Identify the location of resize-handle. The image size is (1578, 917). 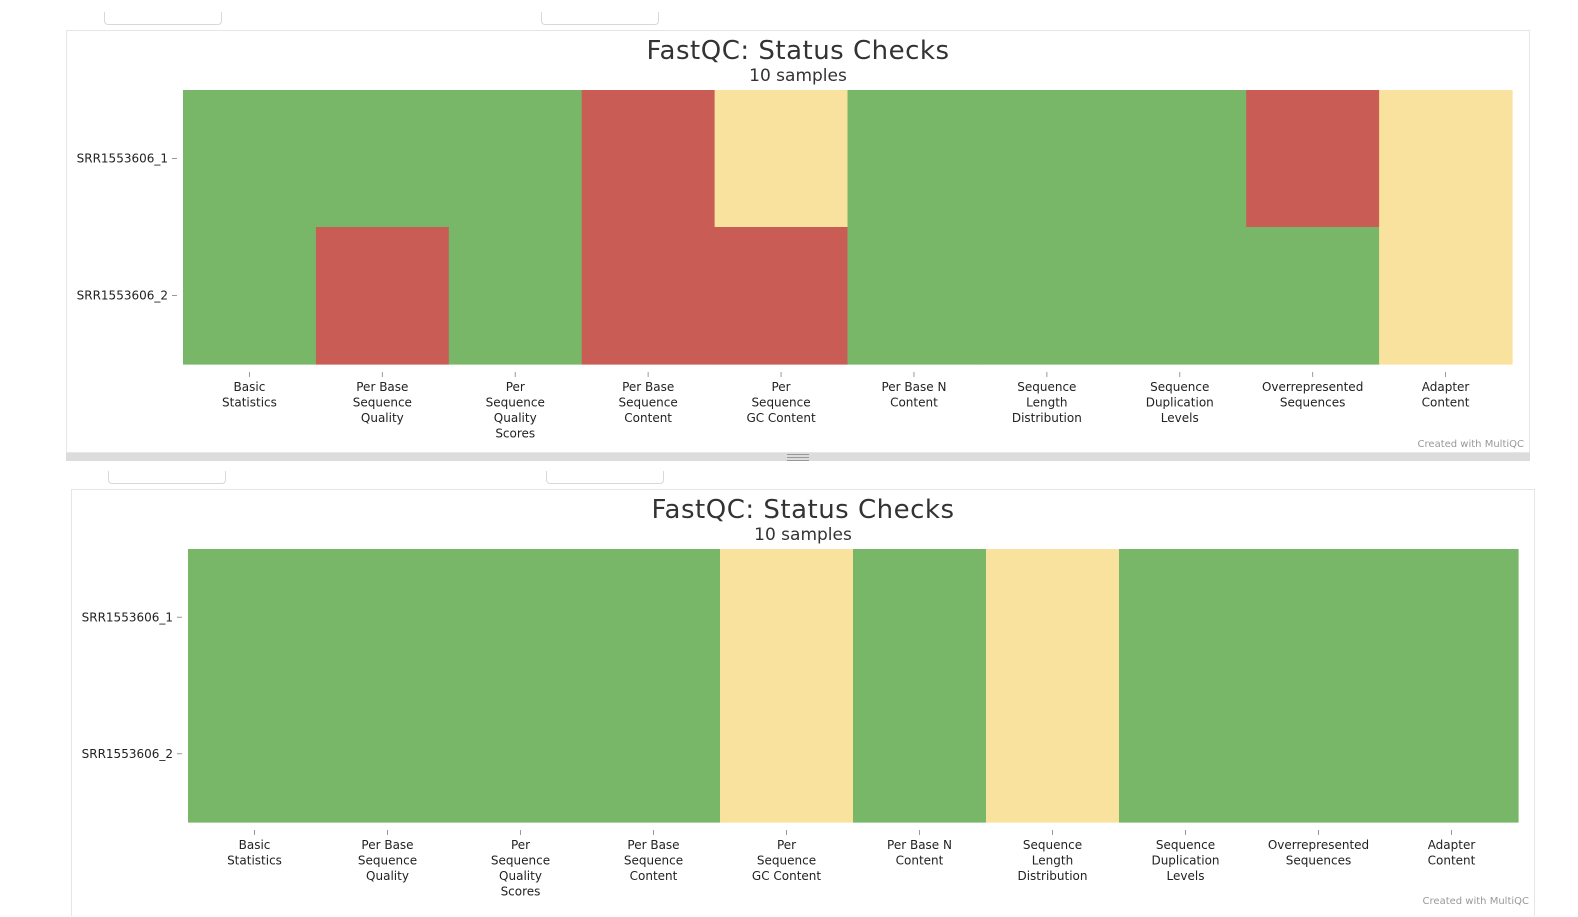
(798, 457).